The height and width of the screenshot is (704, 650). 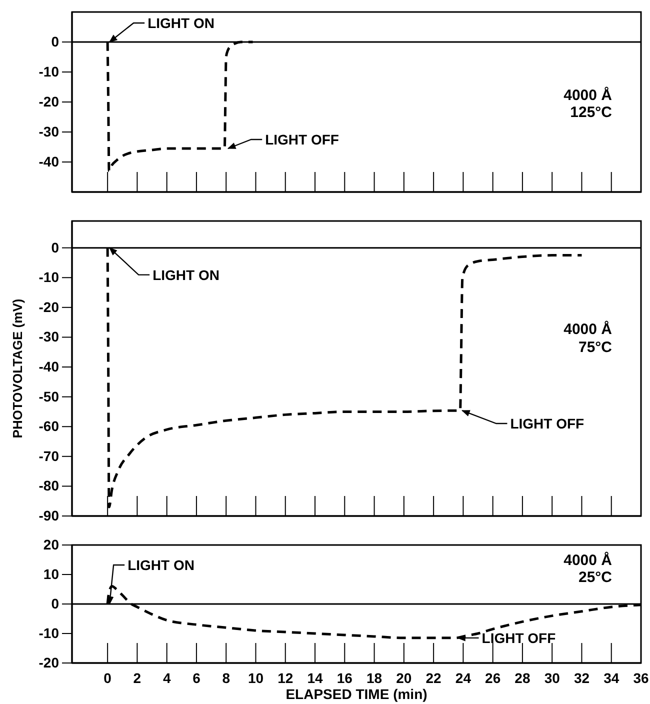 What do you see at coordinates (404, 678) in the screenshot?
I see `x-tick-label: 20` at bounding box center [404, 678].